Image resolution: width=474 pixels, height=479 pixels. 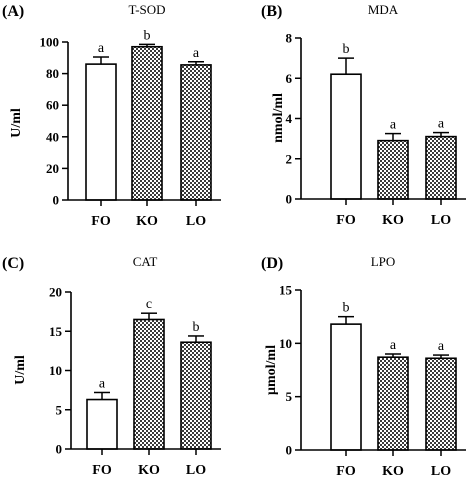 I want to click on y-tick-label: 8, so click(x=289, y=38).